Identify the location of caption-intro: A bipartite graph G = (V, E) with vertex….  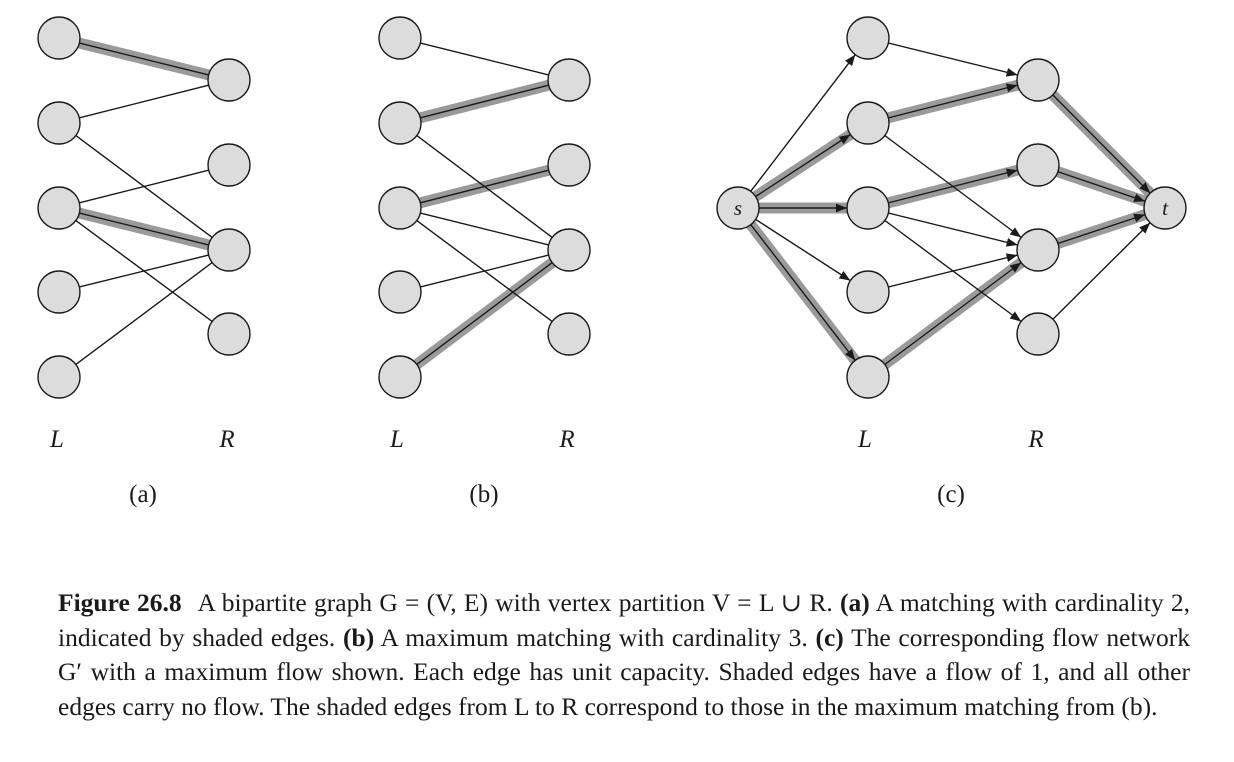
(515, 602).